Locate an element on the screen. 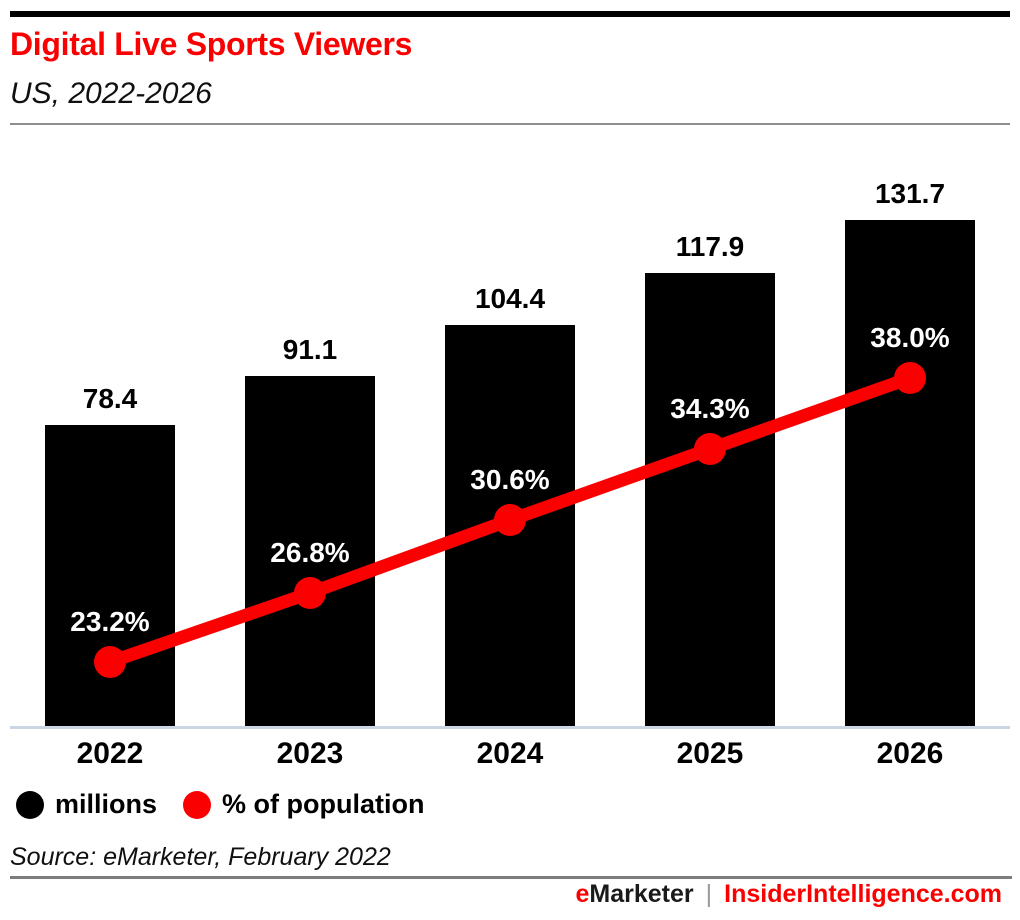  legend-label-pct-of-population: % of population is located at coordinates (323, 804).